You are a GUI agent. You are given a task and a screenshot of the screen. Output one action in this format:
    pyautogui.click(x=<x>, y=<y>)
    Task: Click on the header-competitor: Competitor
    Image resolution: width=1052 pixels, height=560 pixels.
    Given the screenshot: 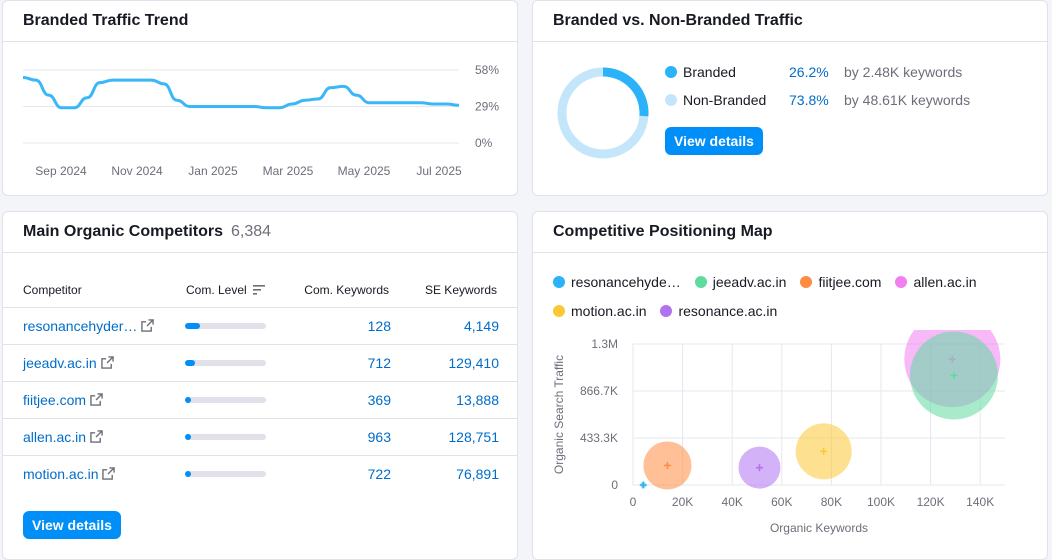 What is the action you would take?
    pyautogui.click(x=52, y=290)
    